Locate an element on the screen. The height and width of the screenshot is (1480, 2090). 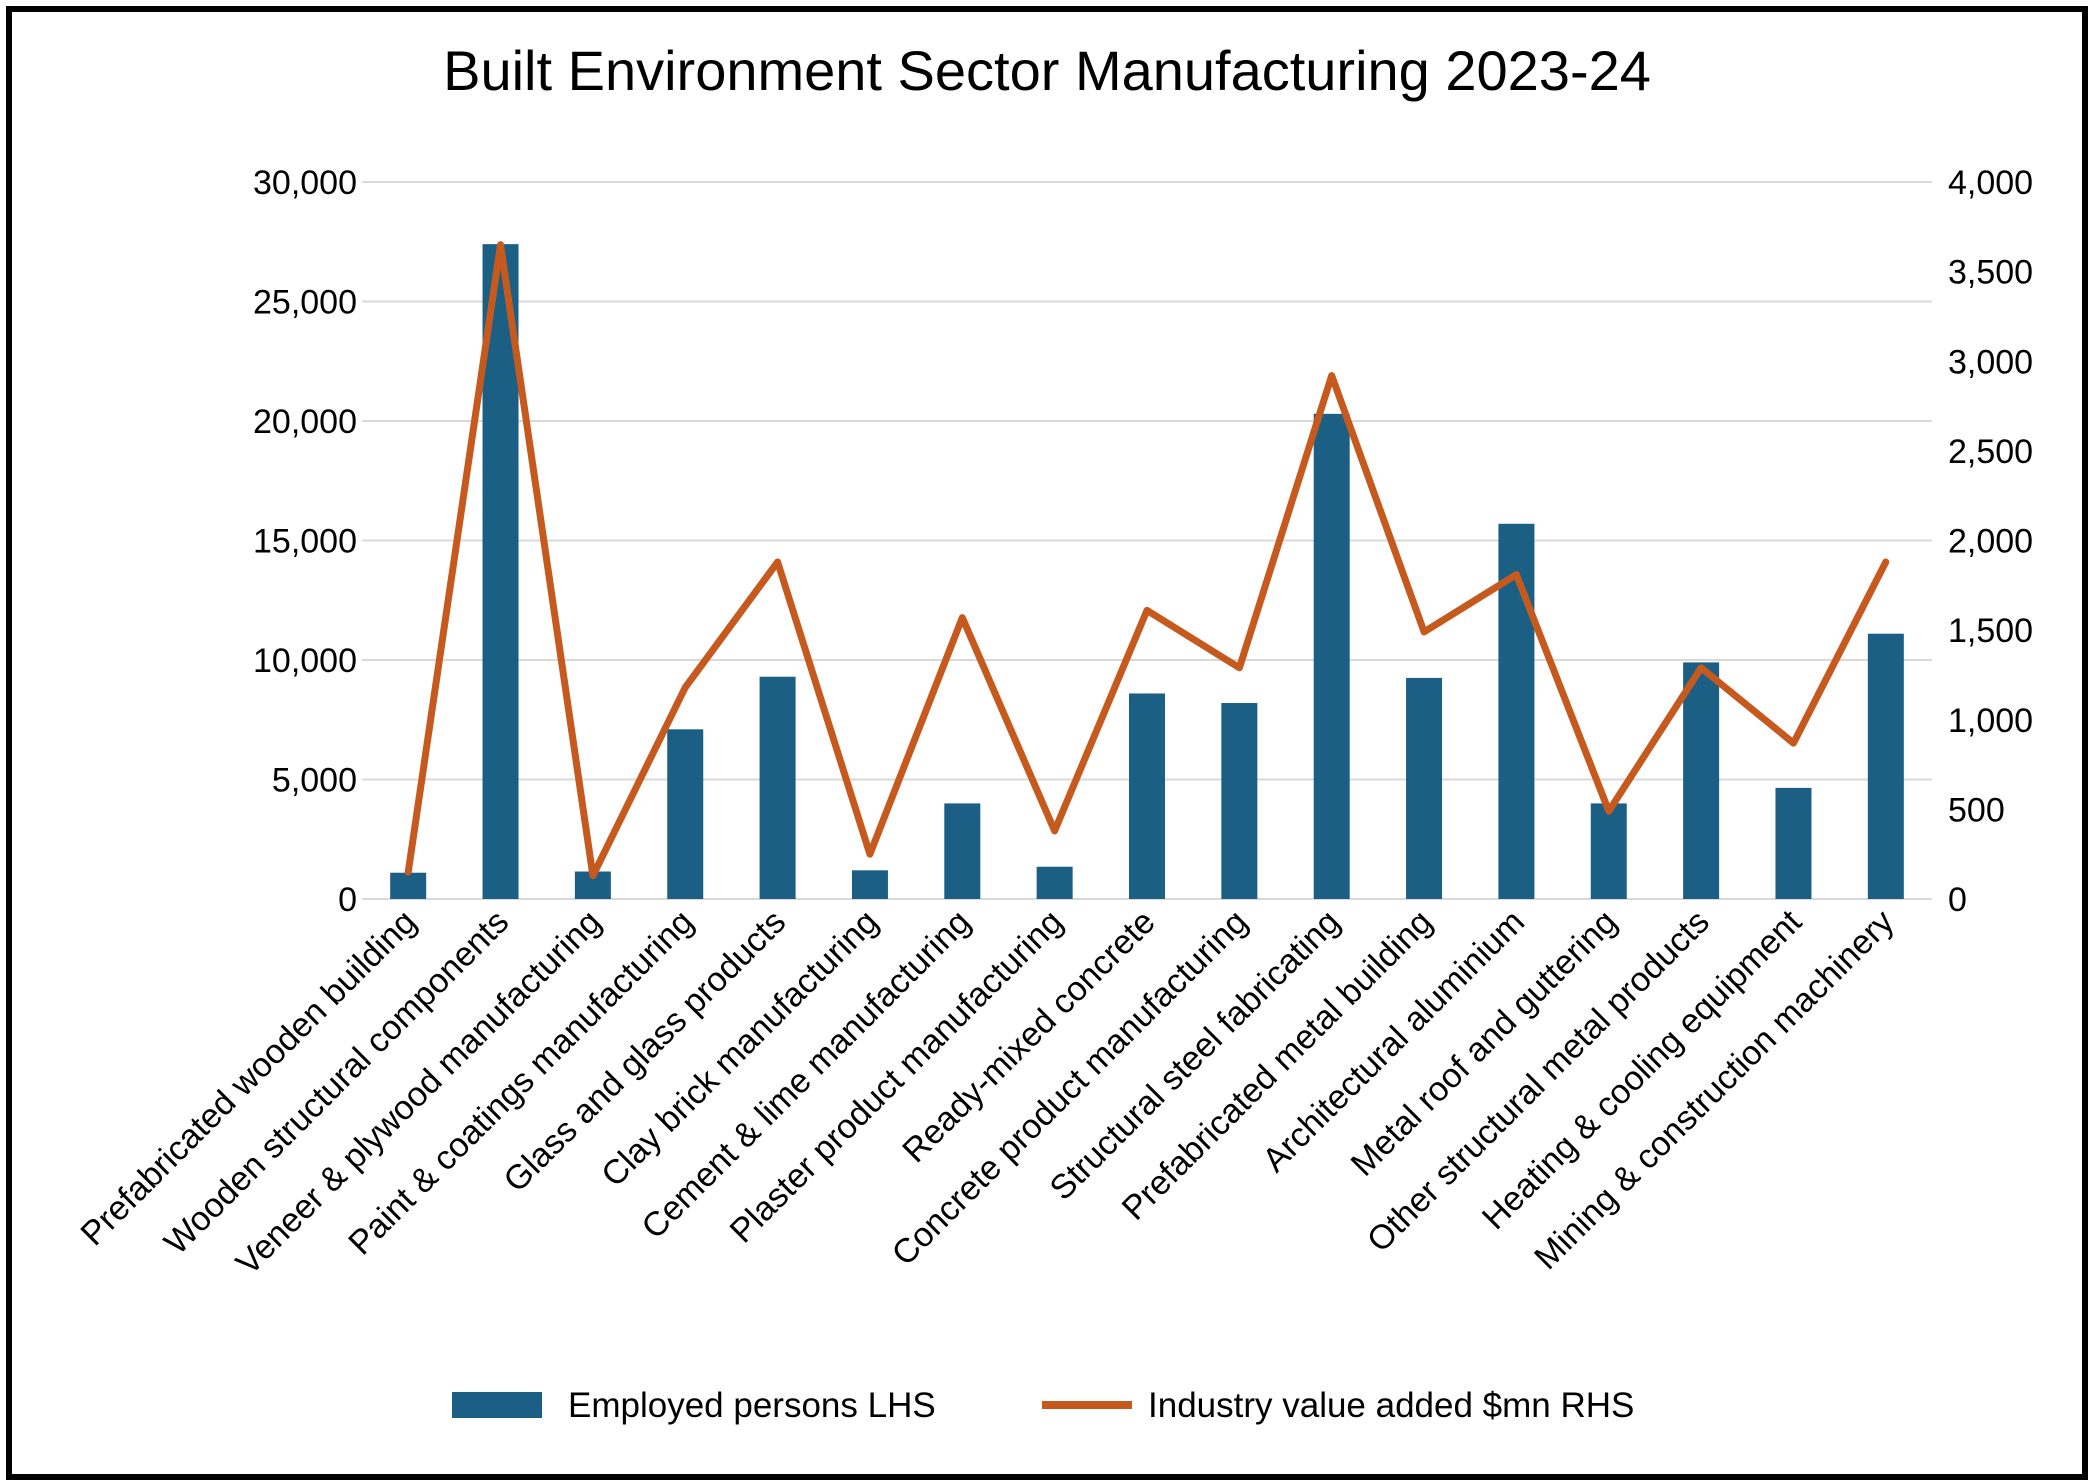
legend-swatch-employed is located at coordinates (497, 1405).